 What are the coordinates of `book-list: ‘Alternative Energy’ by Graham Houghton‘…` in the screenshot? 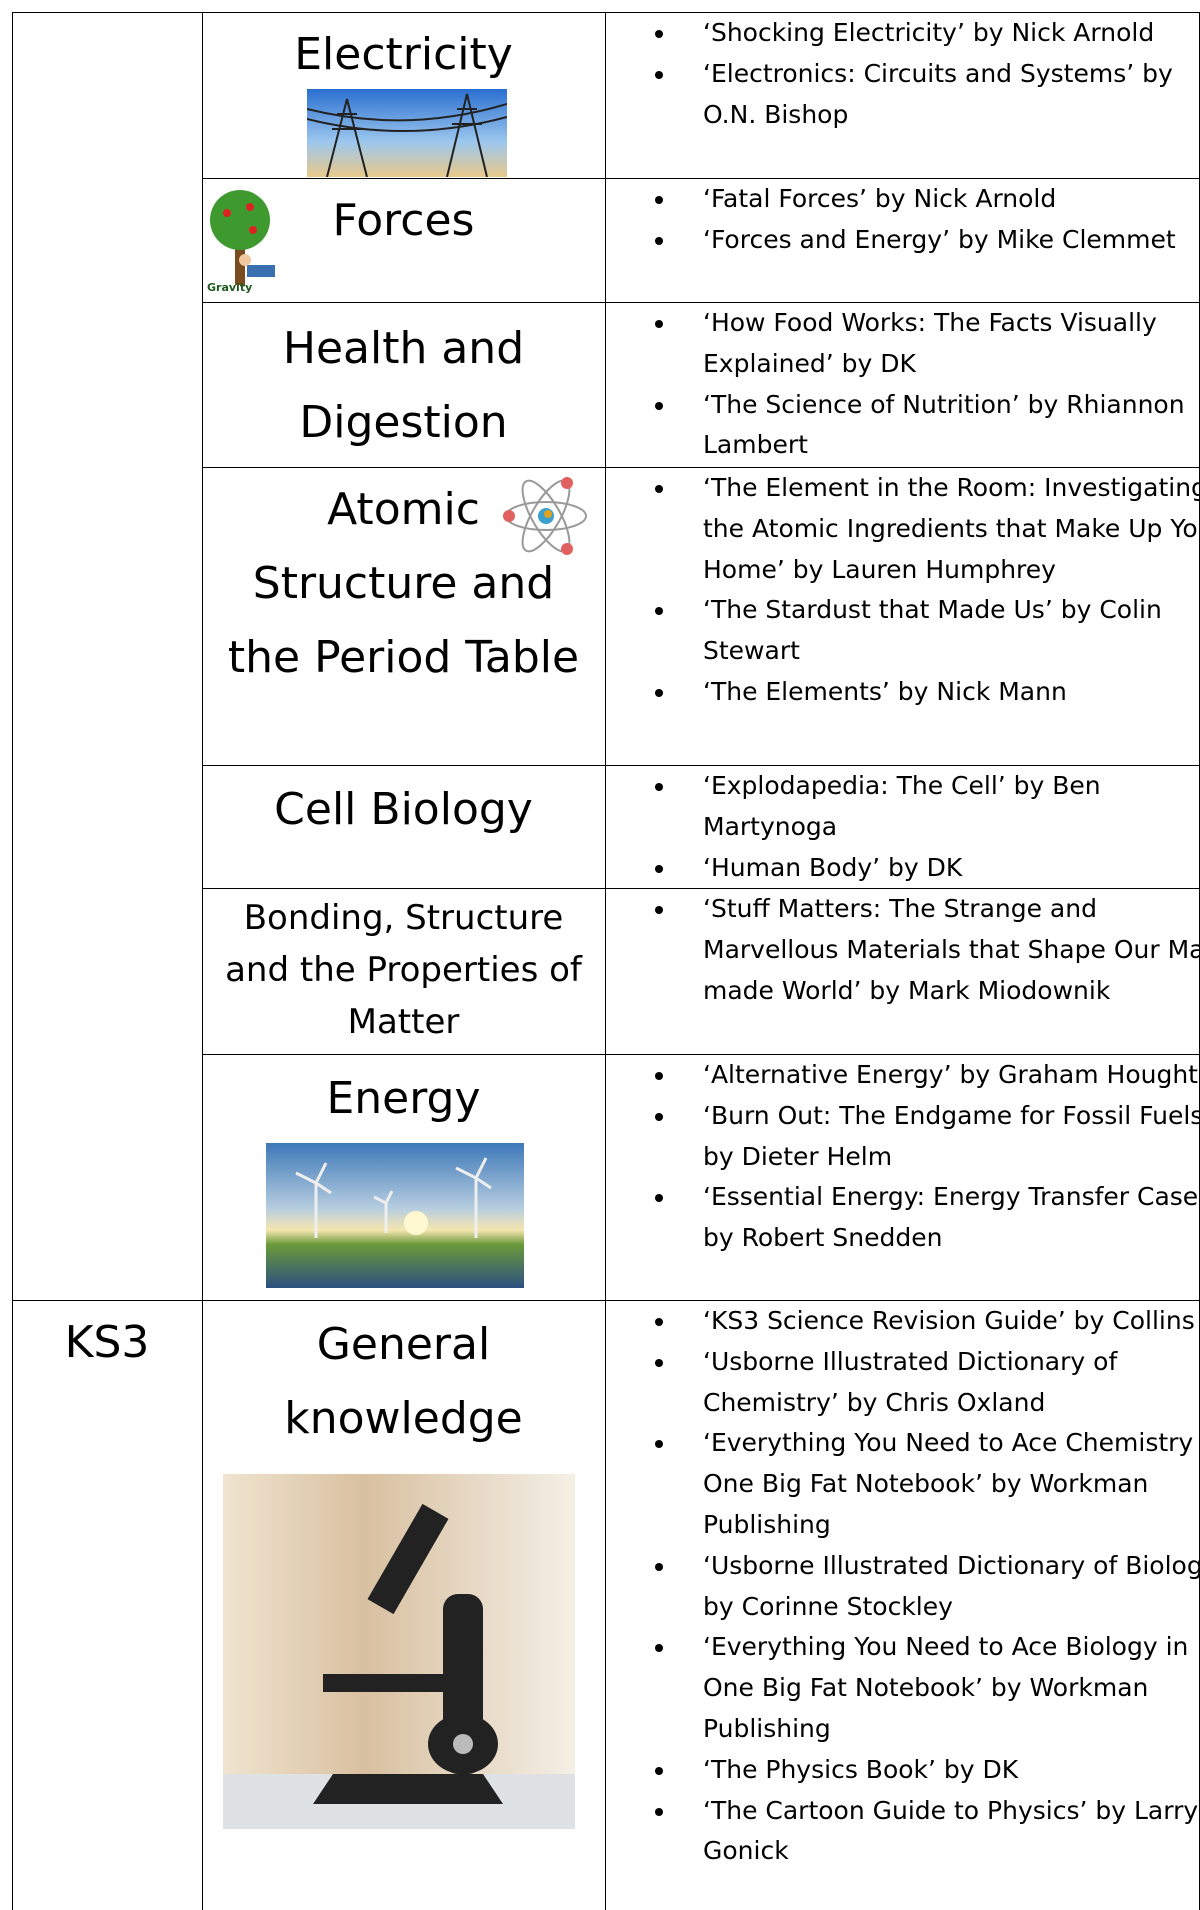 It's located at (917, 1157).